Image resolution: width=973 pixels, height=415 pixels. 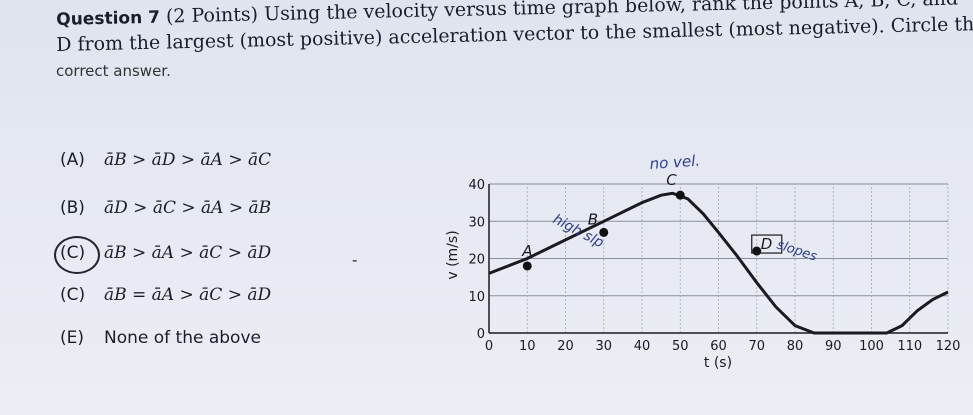 I want to click on point-label-c: C, so click(x=671, y=180).